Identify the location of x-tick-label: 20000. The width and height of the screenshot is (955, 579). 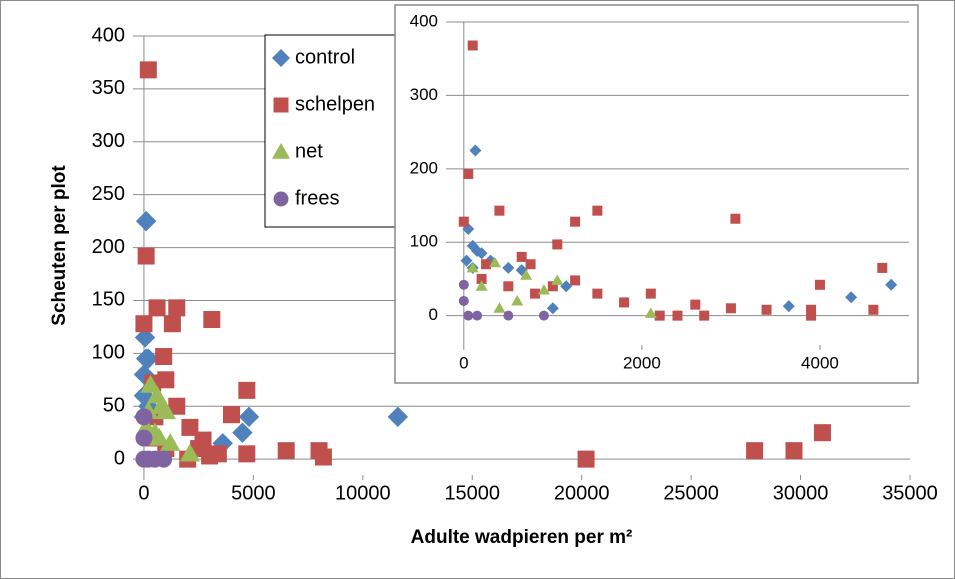
(582, 493).